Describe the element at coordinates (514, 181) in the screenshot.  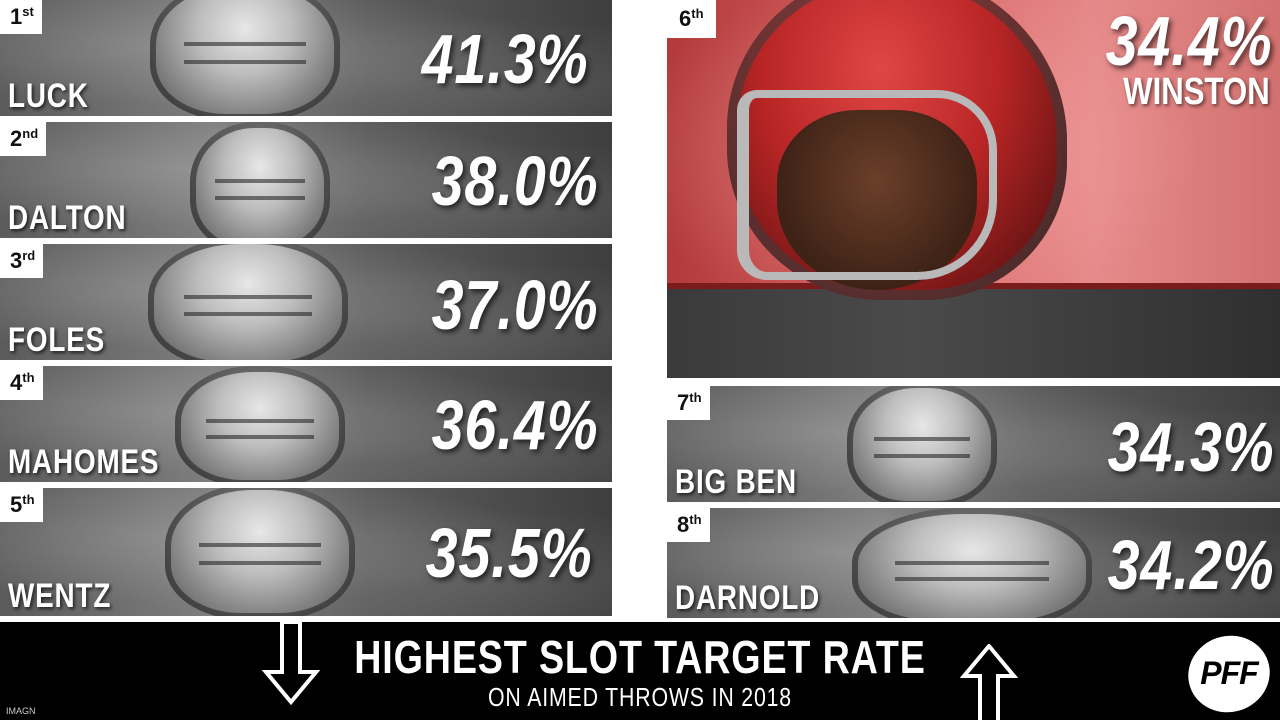
I see `slot-target-rate: 38.0%` at that location.